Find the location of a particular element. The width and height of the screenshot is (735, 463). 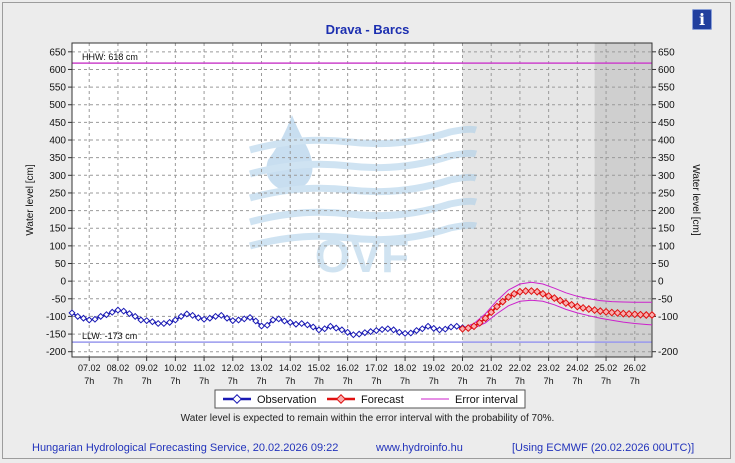

xtick-date-label: 15.02 is located at coordinates (319, 368).